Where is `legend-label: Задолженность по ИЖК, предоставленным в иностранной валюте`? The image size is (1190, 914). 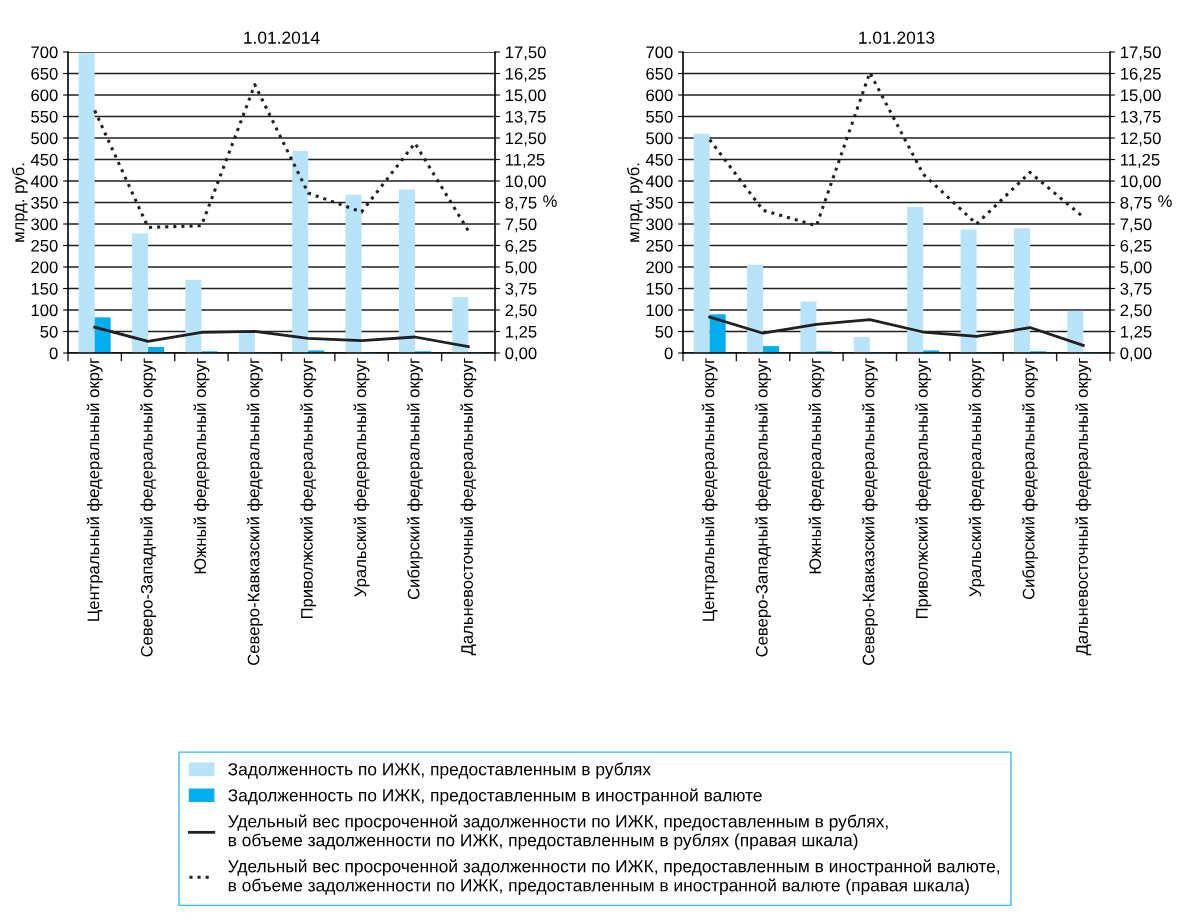 legend-label: Задолженность по ИЖК, предоставленным в иностранной валюте is located at coordinates (495, 796).